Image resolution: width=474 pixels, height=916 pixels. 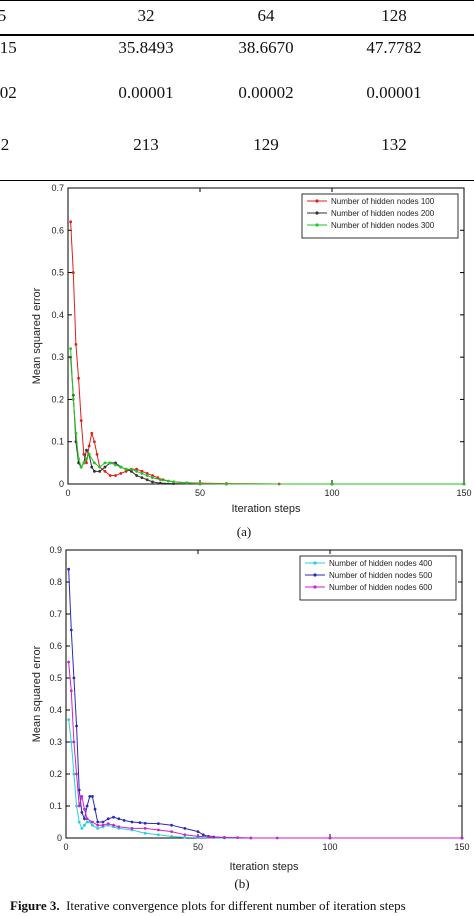 What do you see at coordinates (242, 883) in the screenshot?
I see `subfigure-label-b: (b)` at bounding box center [242, 883].